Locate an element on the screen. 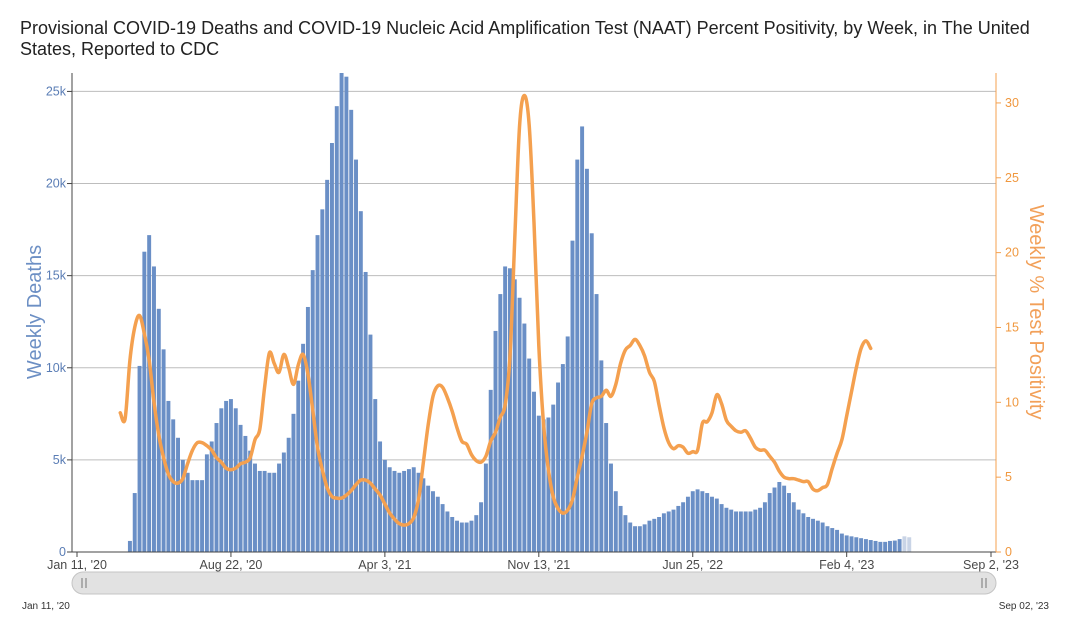 The image size is (1071, 635). y-right-tick-label: 15 is located at coordinates (1012, 327).